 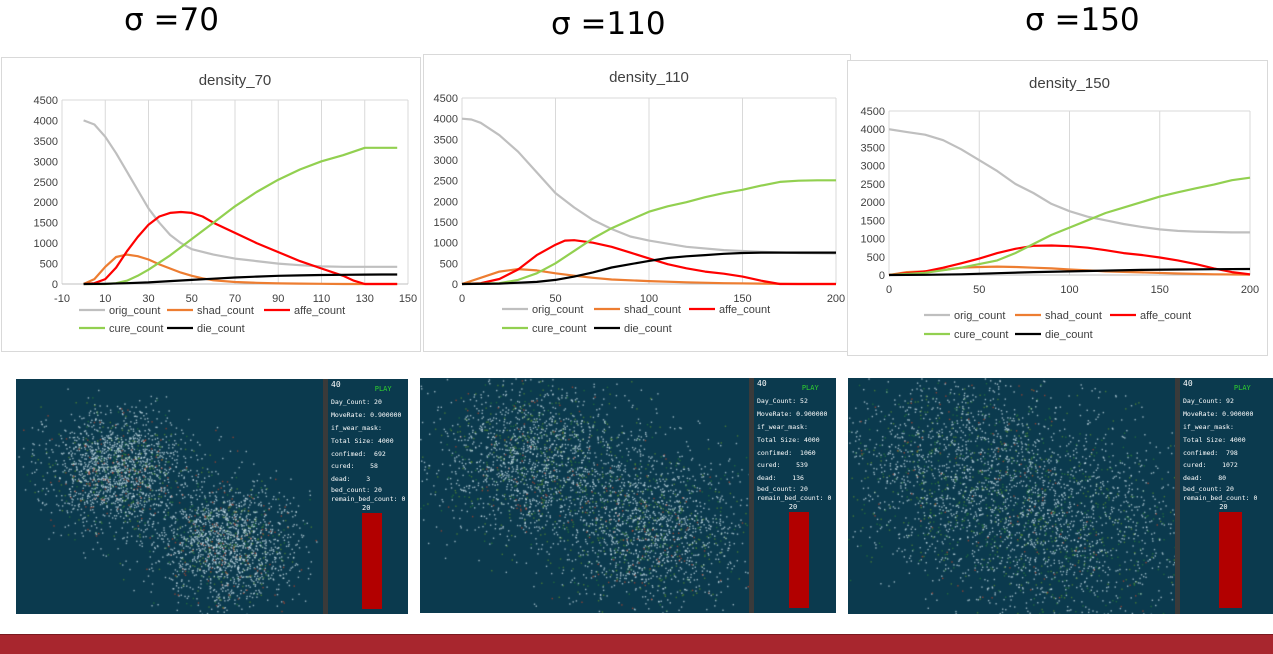 What do you see at coordinates (608, 24) in the screenshot?
I see `sigma-heading-2: σ =110` at bounding box center [608, 24].